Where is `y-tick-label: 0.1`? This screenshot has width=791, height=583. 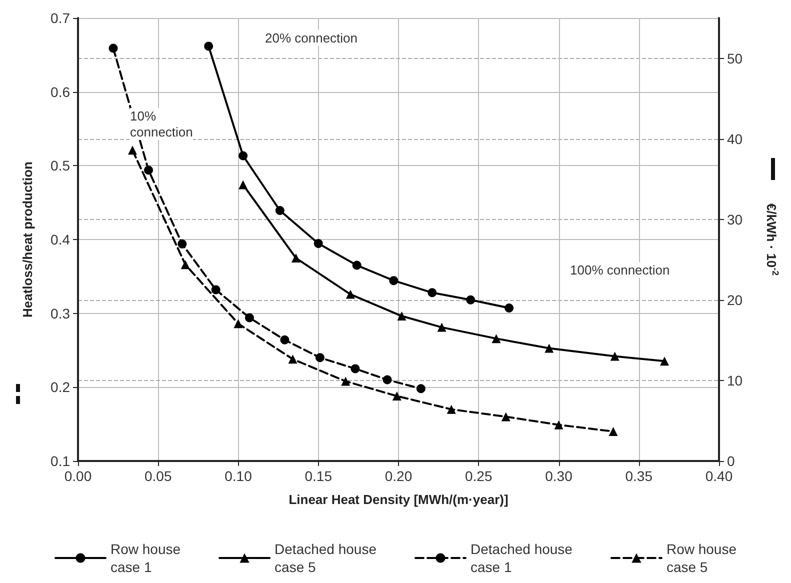
y-tick-label: 0.1 is located at coordinates (60, 461).